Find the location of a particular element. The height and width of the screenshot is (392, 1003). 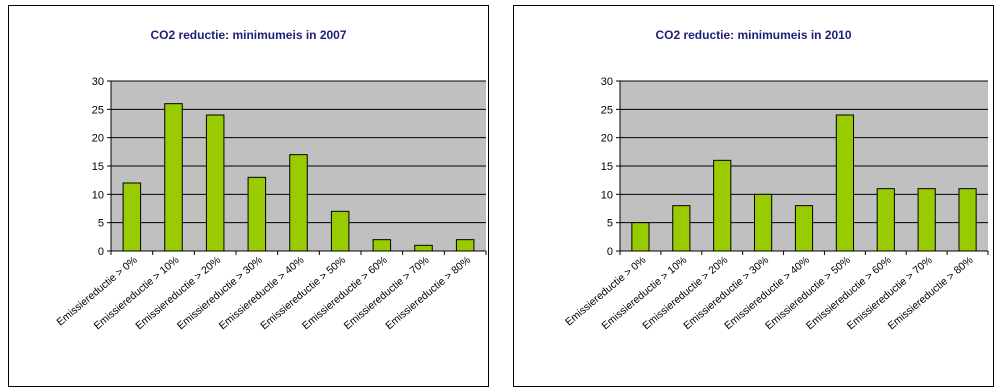

chart-title: CO2 reductie: minimumeis in 2010 is located at coordinates (753, 35).